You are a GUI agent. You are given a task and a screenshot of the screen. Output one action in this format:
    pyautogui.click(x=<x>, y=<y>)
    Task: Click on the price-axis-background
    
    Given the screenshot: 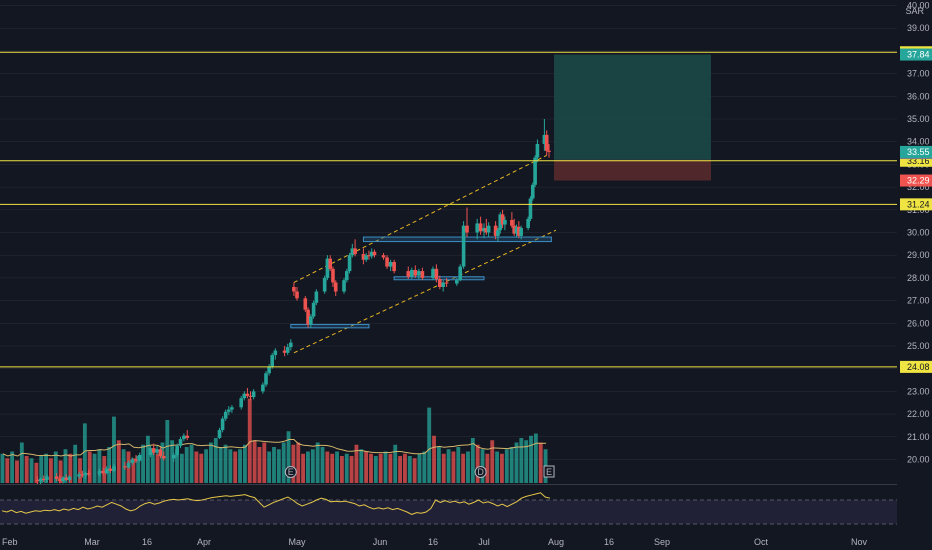 What is the action you would take?
    pyautogui.click(x=914, y=275)
    